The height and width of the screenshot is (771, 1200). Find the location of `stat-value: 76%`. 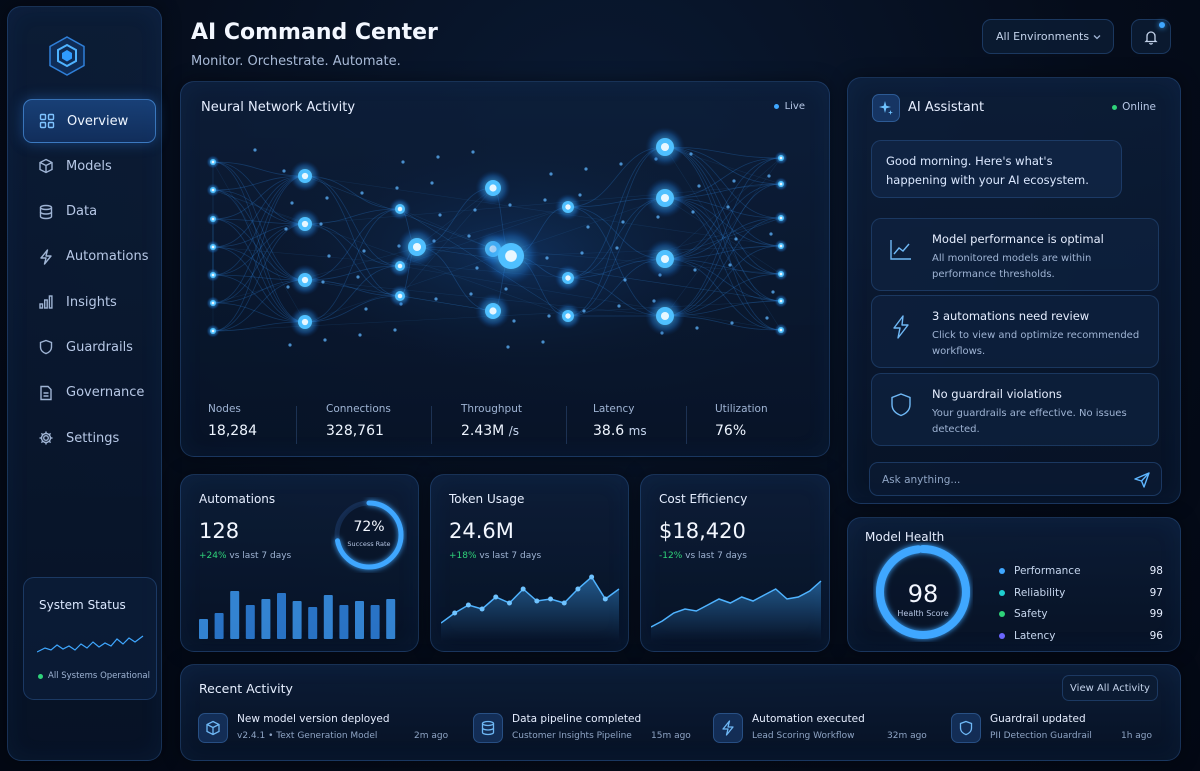

stat-value: 76% is located at coordinates (731, 431).